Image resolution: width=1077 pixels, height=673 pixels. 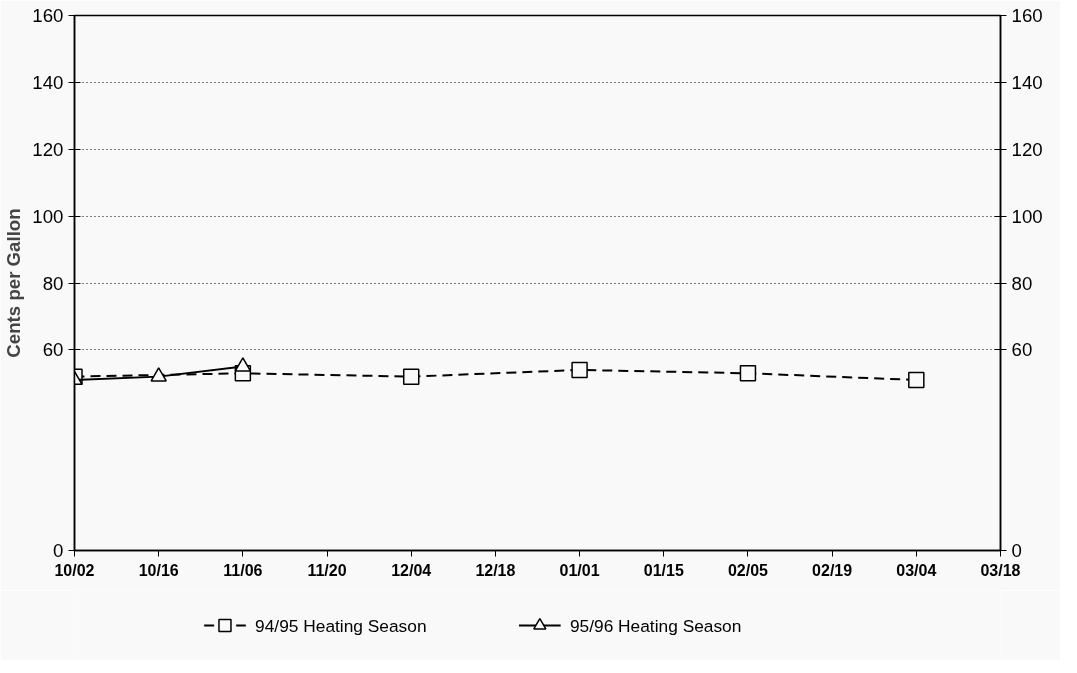 What do you see at coordinates (158, 570) in the screenshot?
I see `x-tick-label: 10/16` at bounding box center [158, 570].